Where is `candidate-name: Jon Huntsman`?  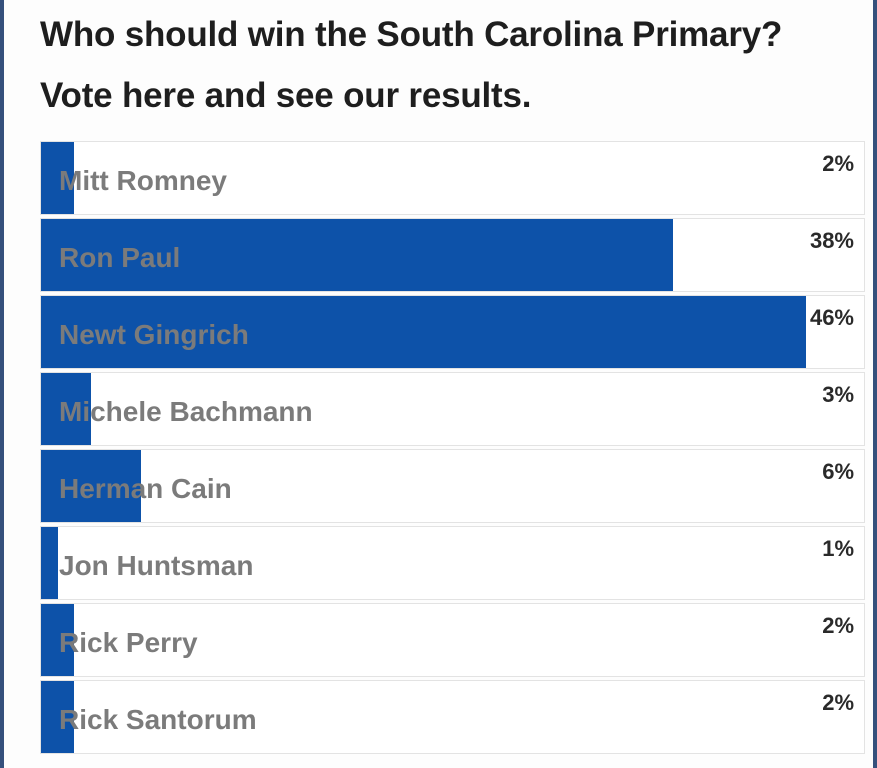 candidate-name: Jon Huntsman is located at coordinates (156, 565).